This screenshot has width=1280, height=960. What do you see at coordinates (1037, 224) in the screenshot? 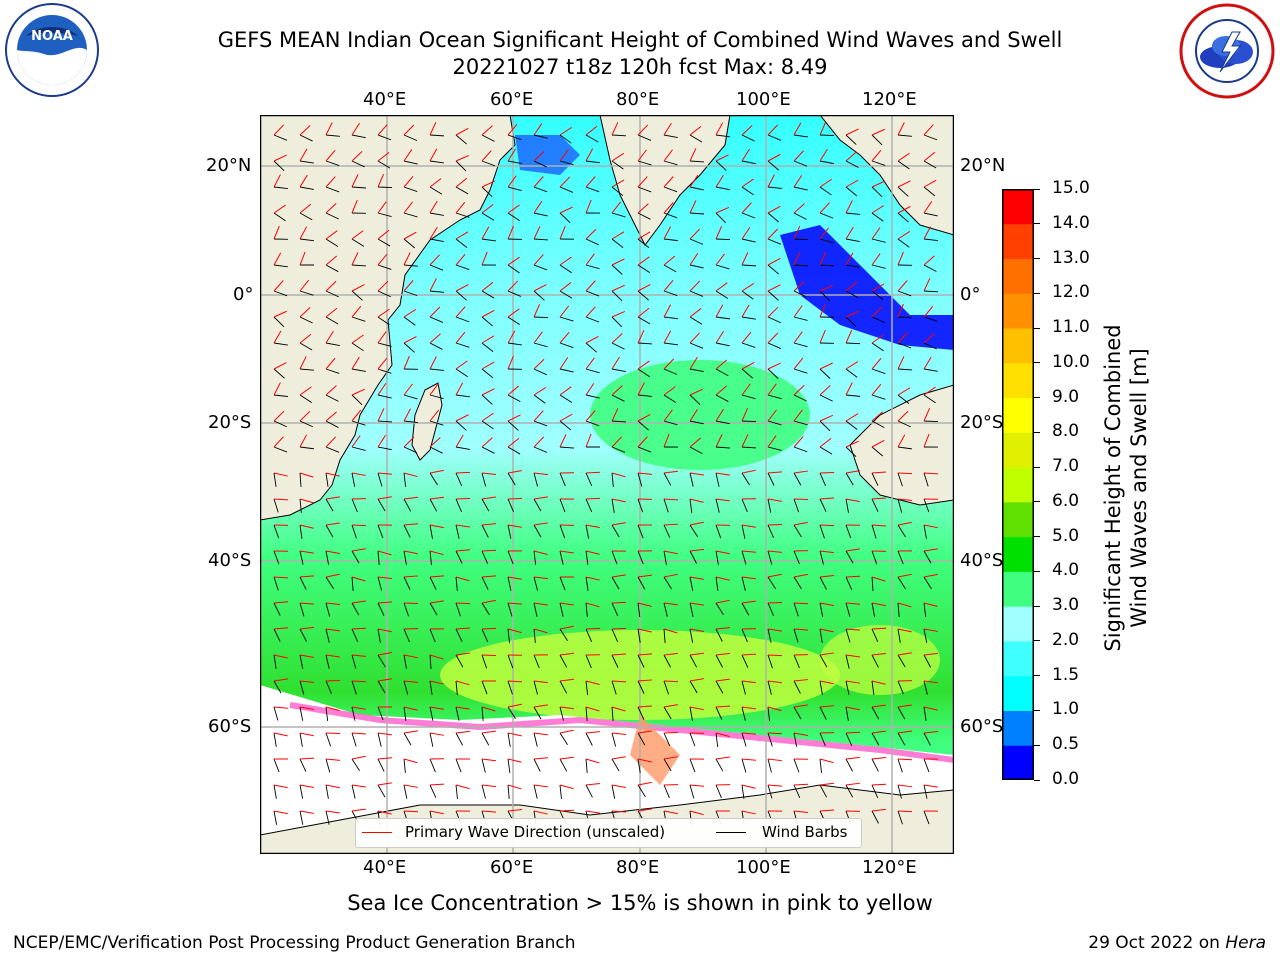
I see `colorbar-tick-mark` at bounding box center [1037, 224].